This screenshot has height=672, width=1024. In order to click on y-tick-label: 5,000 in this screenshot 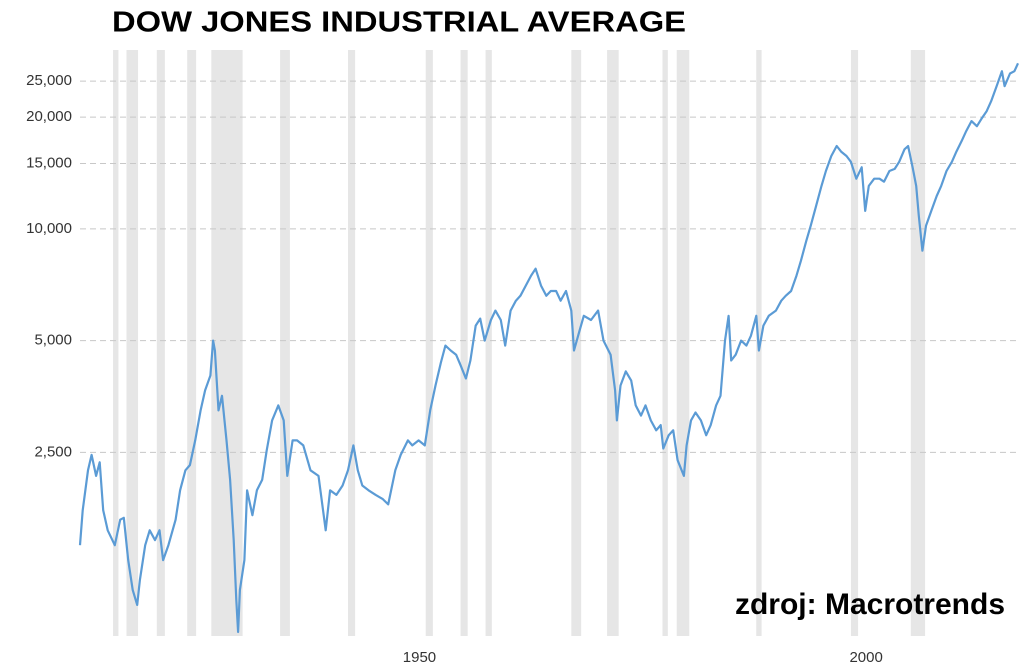, I will do `click(53, 340)`.